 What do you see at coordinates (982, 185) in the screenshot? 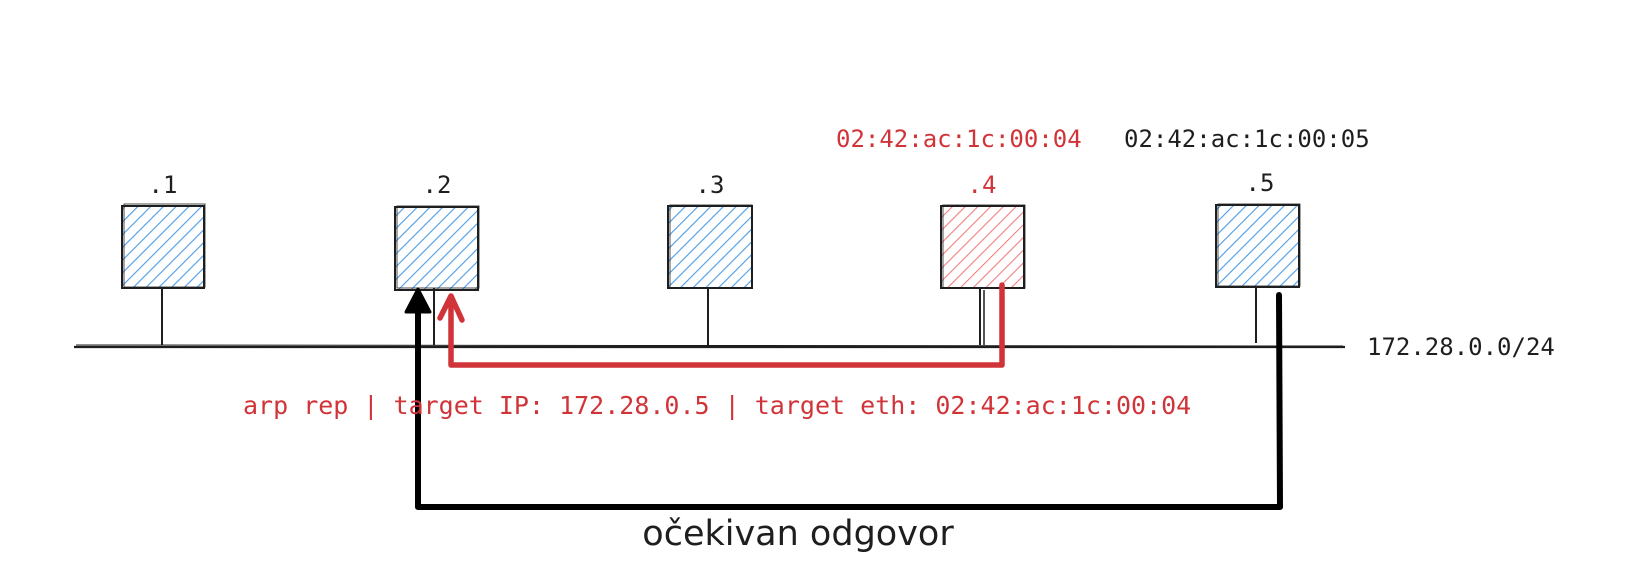
I see `host-4-label: .4` at bounding box center [982, 185].